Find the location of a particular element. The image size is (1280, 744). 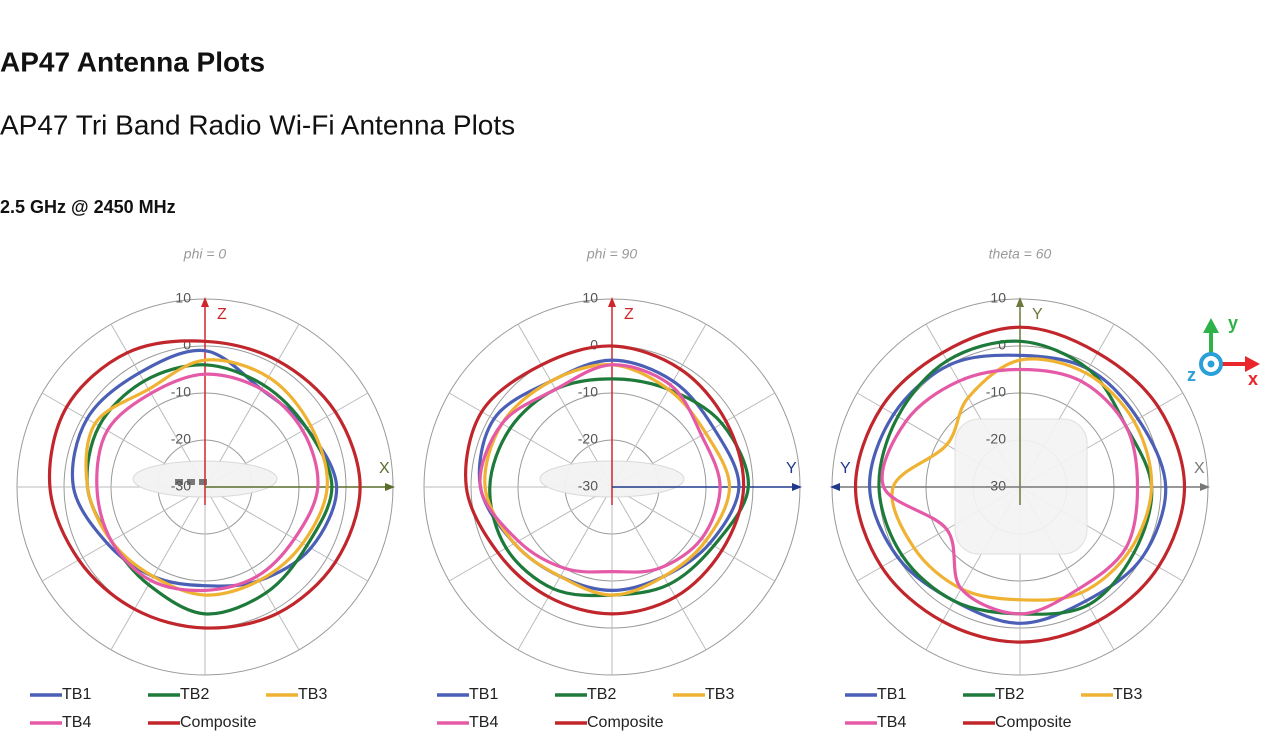

icon-label: z is located at coordinates (1191, 375).